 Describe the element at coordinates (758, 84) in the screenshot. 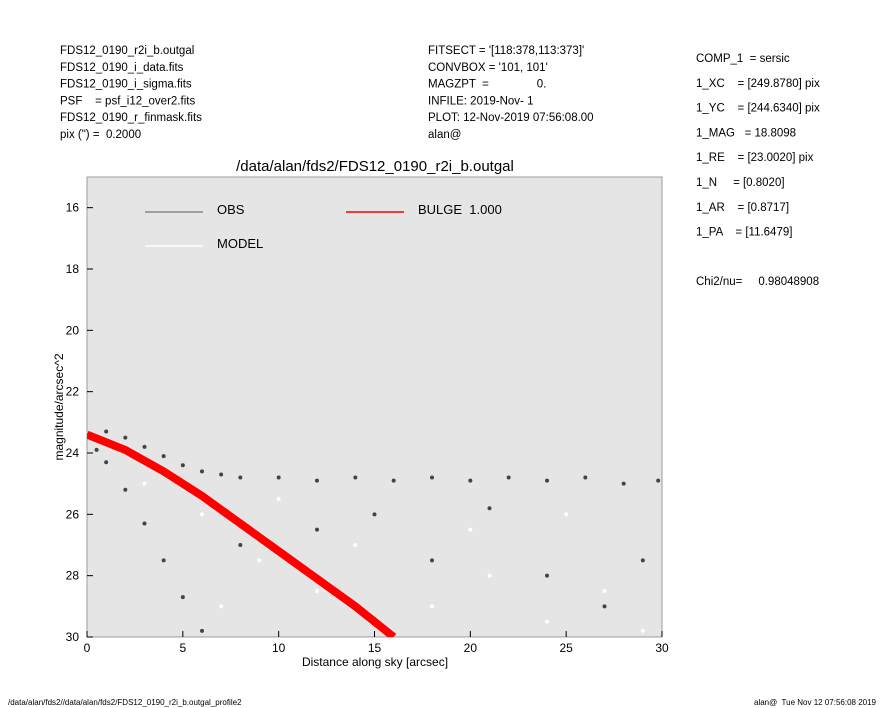

I see `header-right-line: 1_XC = [249.8780] pix` at that location.